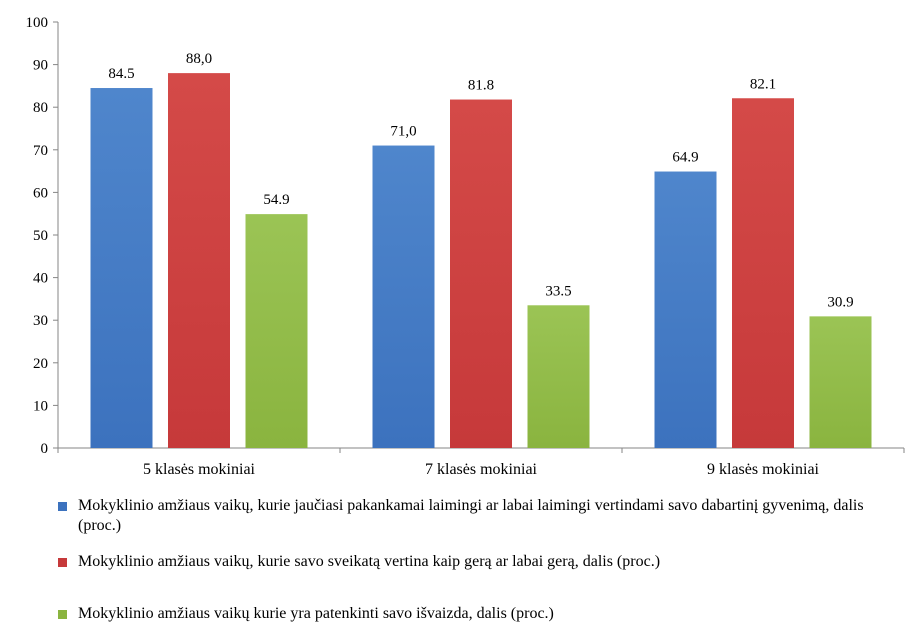 This screenshot has height=644, width=922. What do you see at coordinates (40, 193) in the screenshot?
I see `y-tick-label: 60` at bounding box center [40, 193].